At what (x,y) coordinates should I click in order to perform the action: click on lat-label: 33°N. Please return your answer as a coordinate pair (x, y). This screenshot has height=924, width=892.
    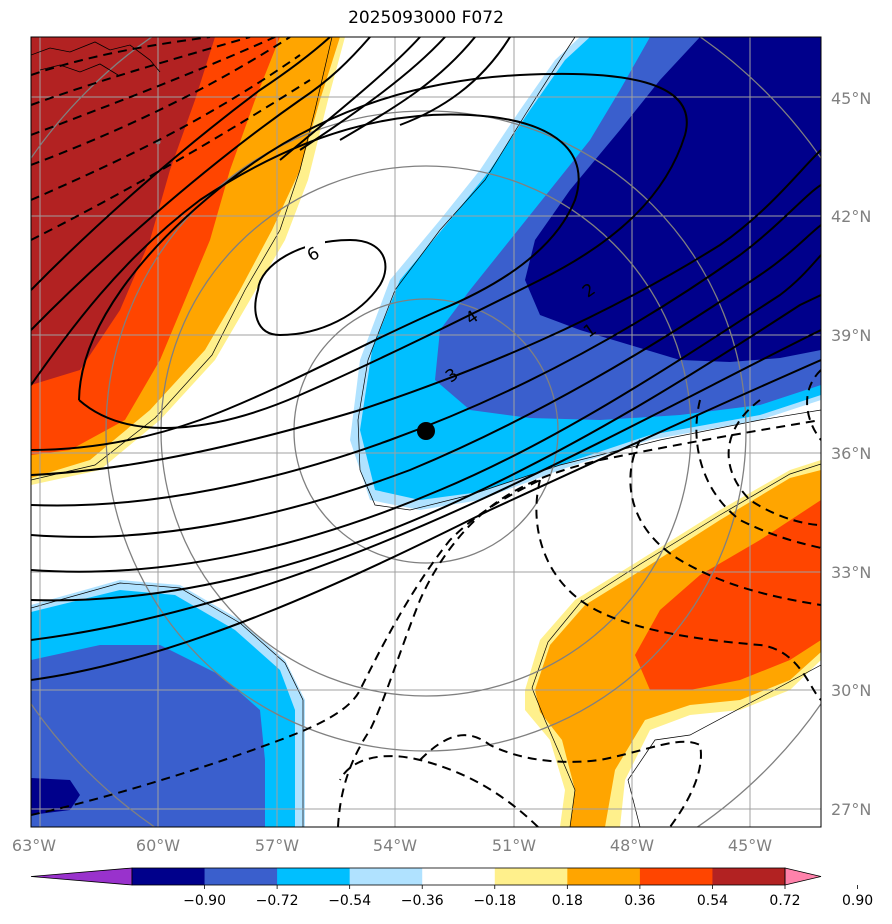
    Looking at the image, I should click on (851, 572).